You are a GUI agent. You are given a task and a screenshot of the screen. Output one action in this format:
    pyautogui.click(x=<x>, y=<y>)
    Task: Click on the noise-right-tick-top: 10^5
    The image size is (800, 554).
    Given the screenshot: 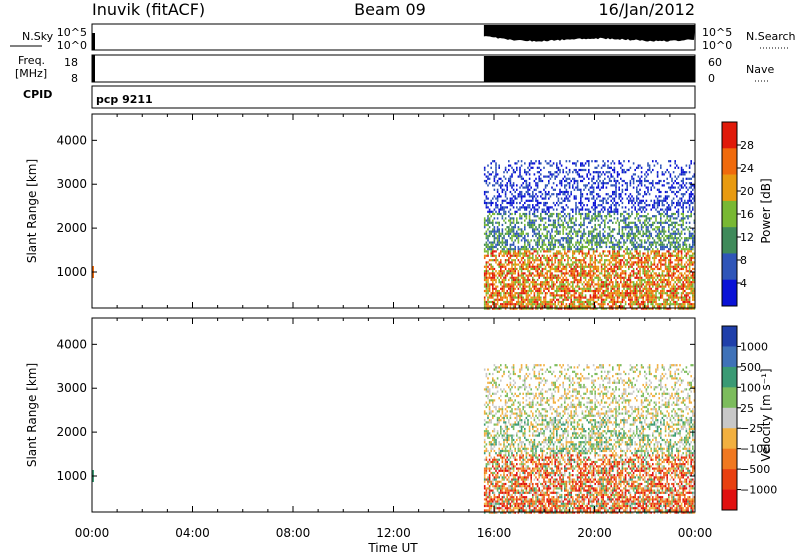 What is the action you would take?
    pyautogui.click(x=717, y=32)
    